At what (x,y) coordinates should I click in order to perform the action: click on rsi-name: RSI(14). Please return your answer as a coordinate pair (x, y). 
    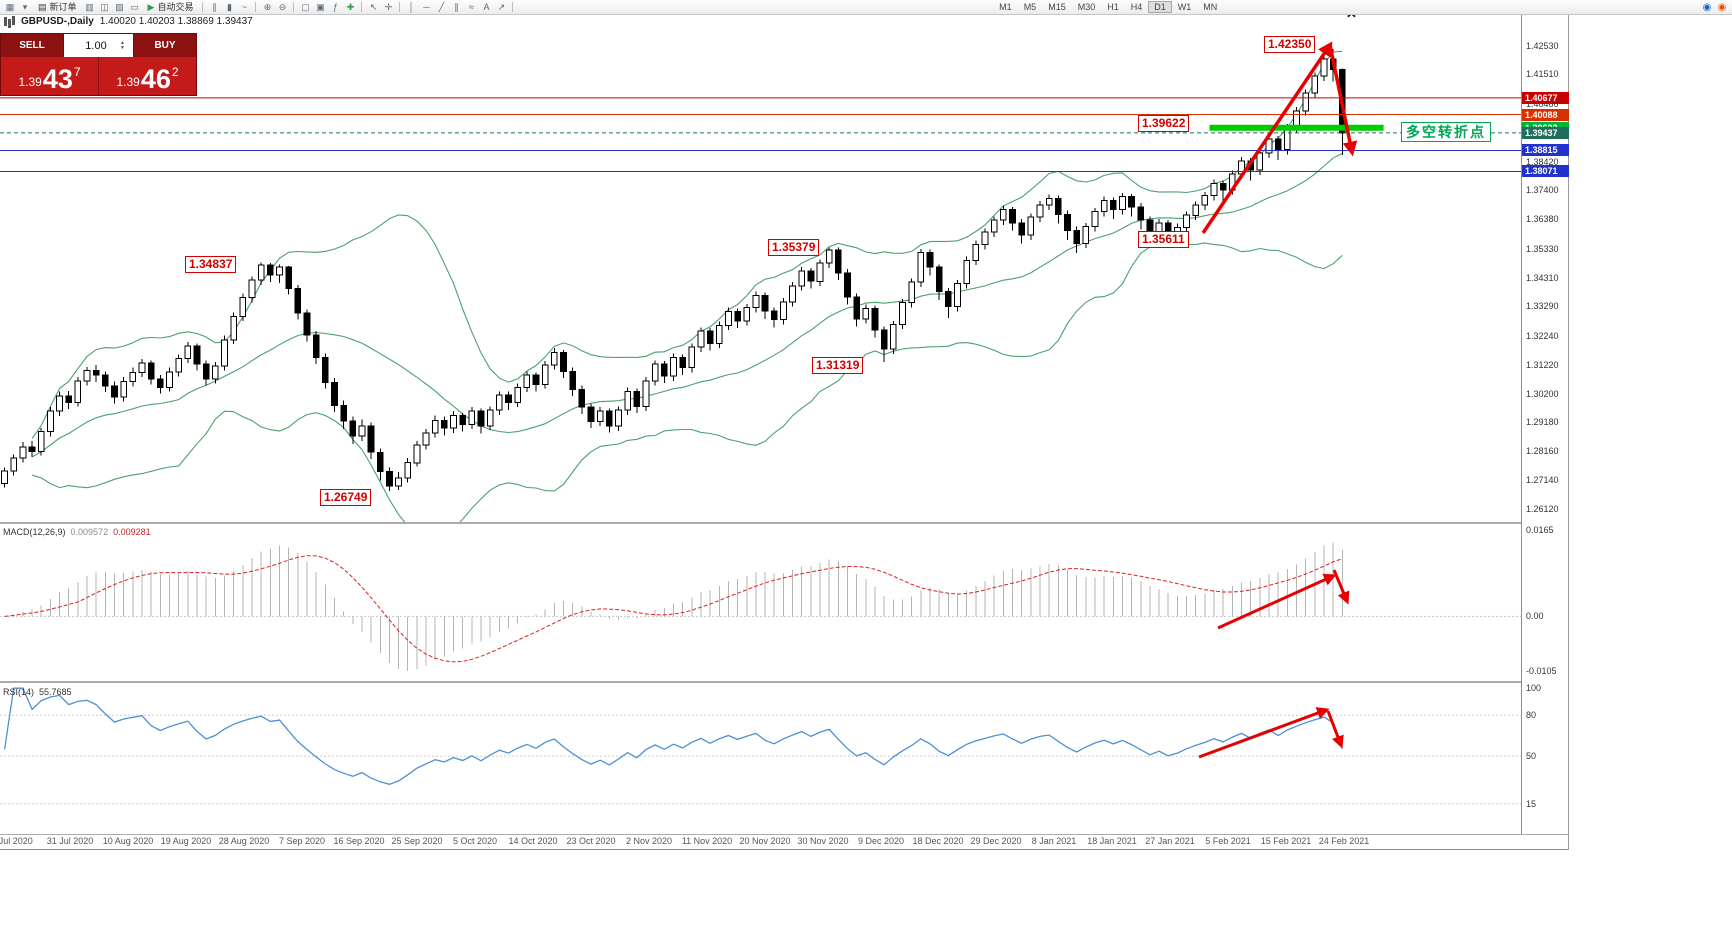
    Looking at the image, I should click on (19, 692).